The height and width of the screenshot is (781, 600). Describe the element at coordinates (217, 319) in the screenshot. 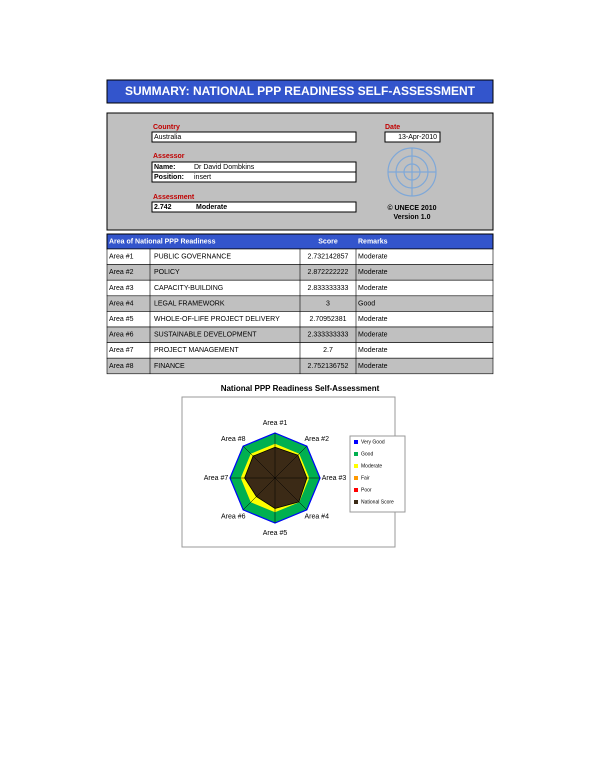

I see `cell: WHOLE-OF-LIFE PROJECT DELIVERY` at that location.